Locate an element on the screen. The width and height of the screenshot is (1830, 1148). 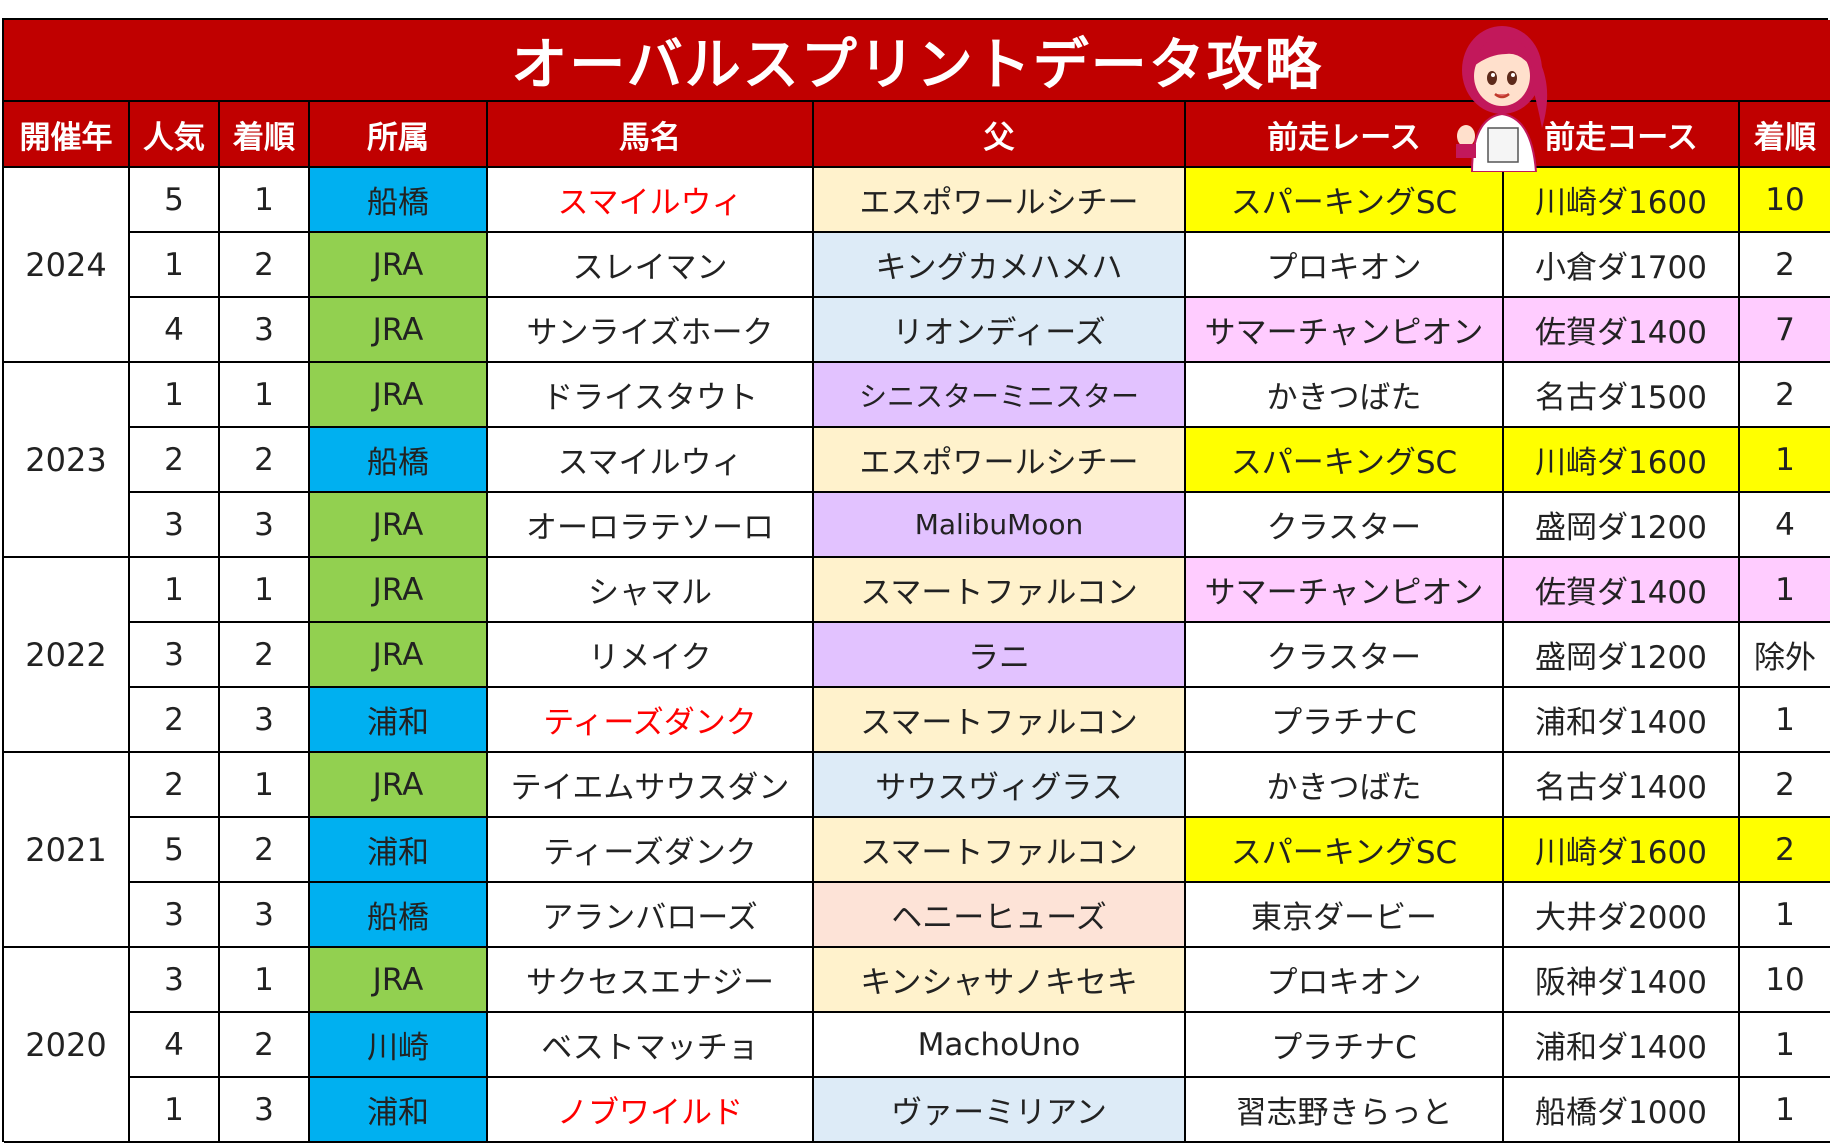
sire-cell: MalibuMoon is located at coordinates (1000, 525).